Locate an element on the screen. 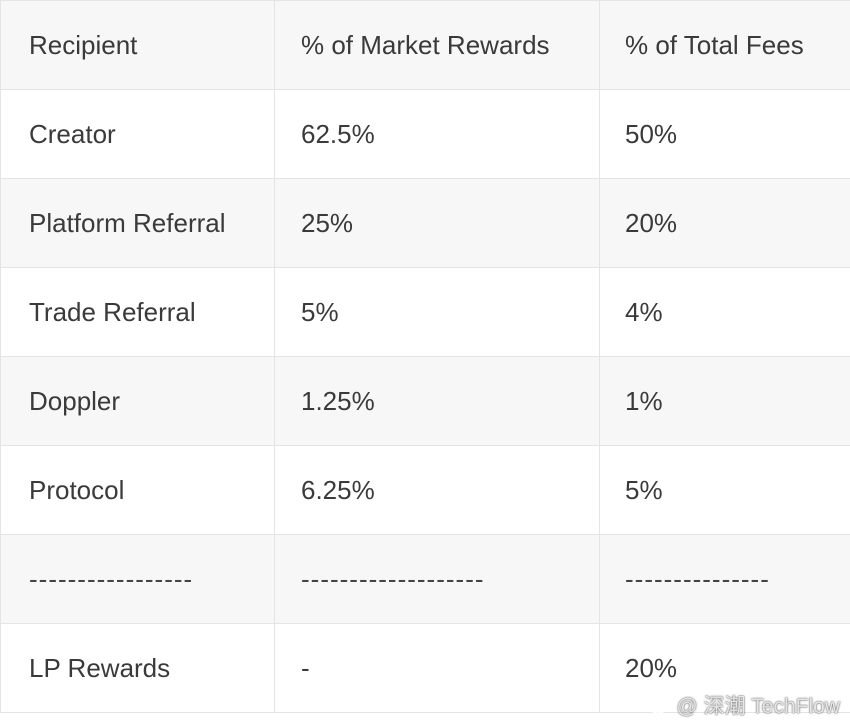 The width and height of the screenshot is (850, 728). table-row: LP Rewards - 20% is located at coordinates (425, 668).